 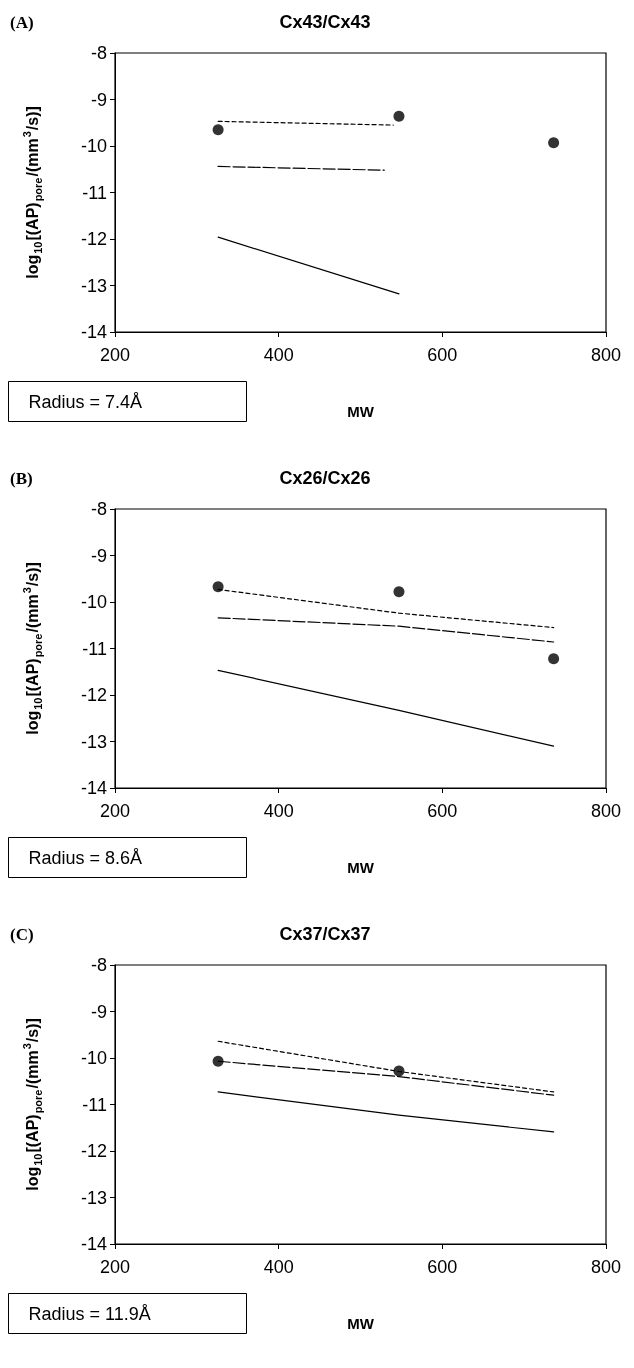 I want to click on chart-title: Cx43/Cx43, so click(x=325, y=22).